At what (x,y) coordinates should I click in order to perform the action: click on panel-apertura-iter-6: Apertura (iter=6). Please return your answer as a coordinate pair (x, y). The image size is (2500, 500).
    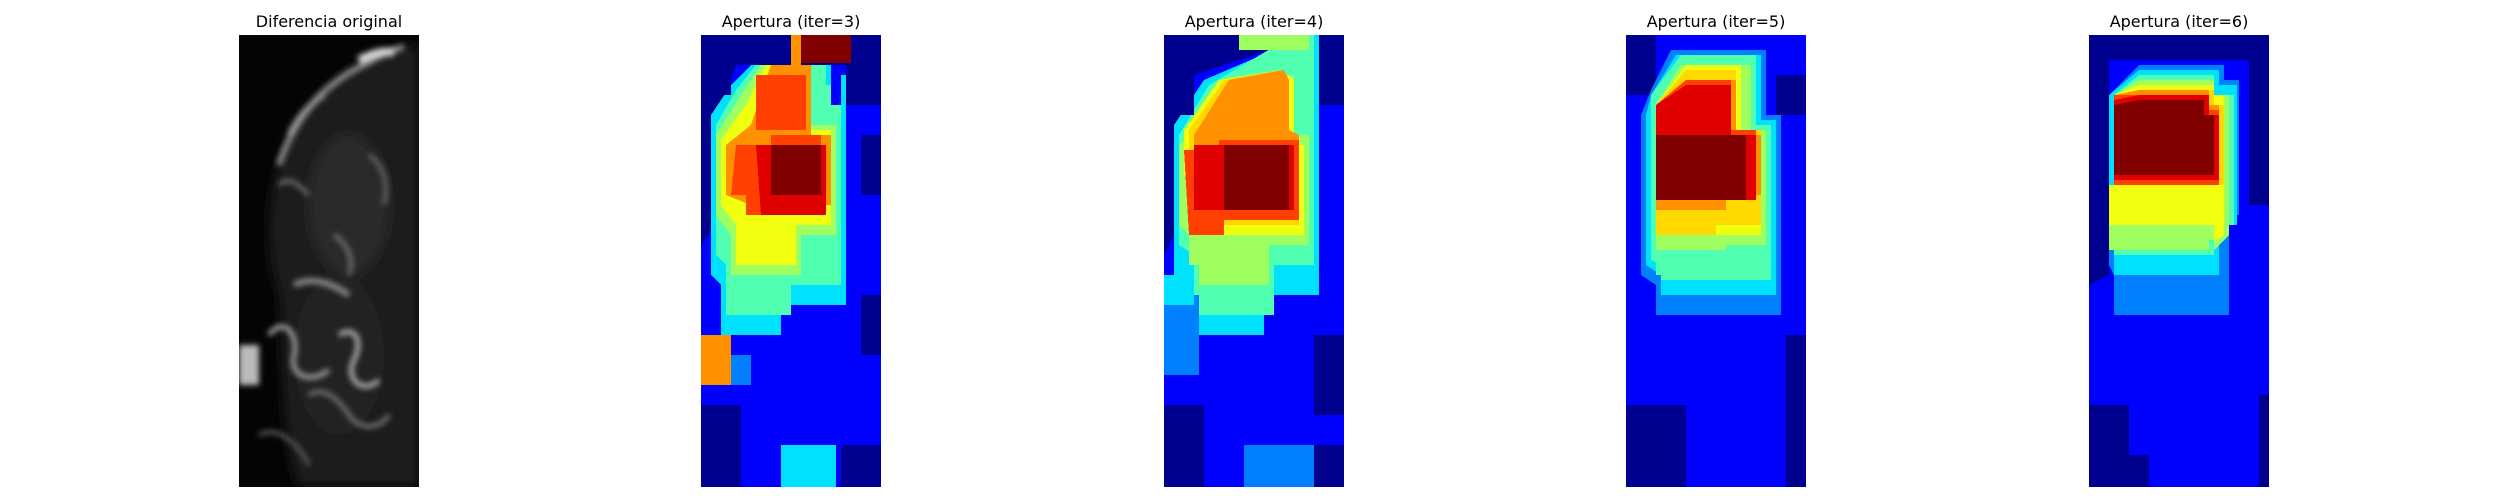
    Looking at the image, I should click on (2179, 250).